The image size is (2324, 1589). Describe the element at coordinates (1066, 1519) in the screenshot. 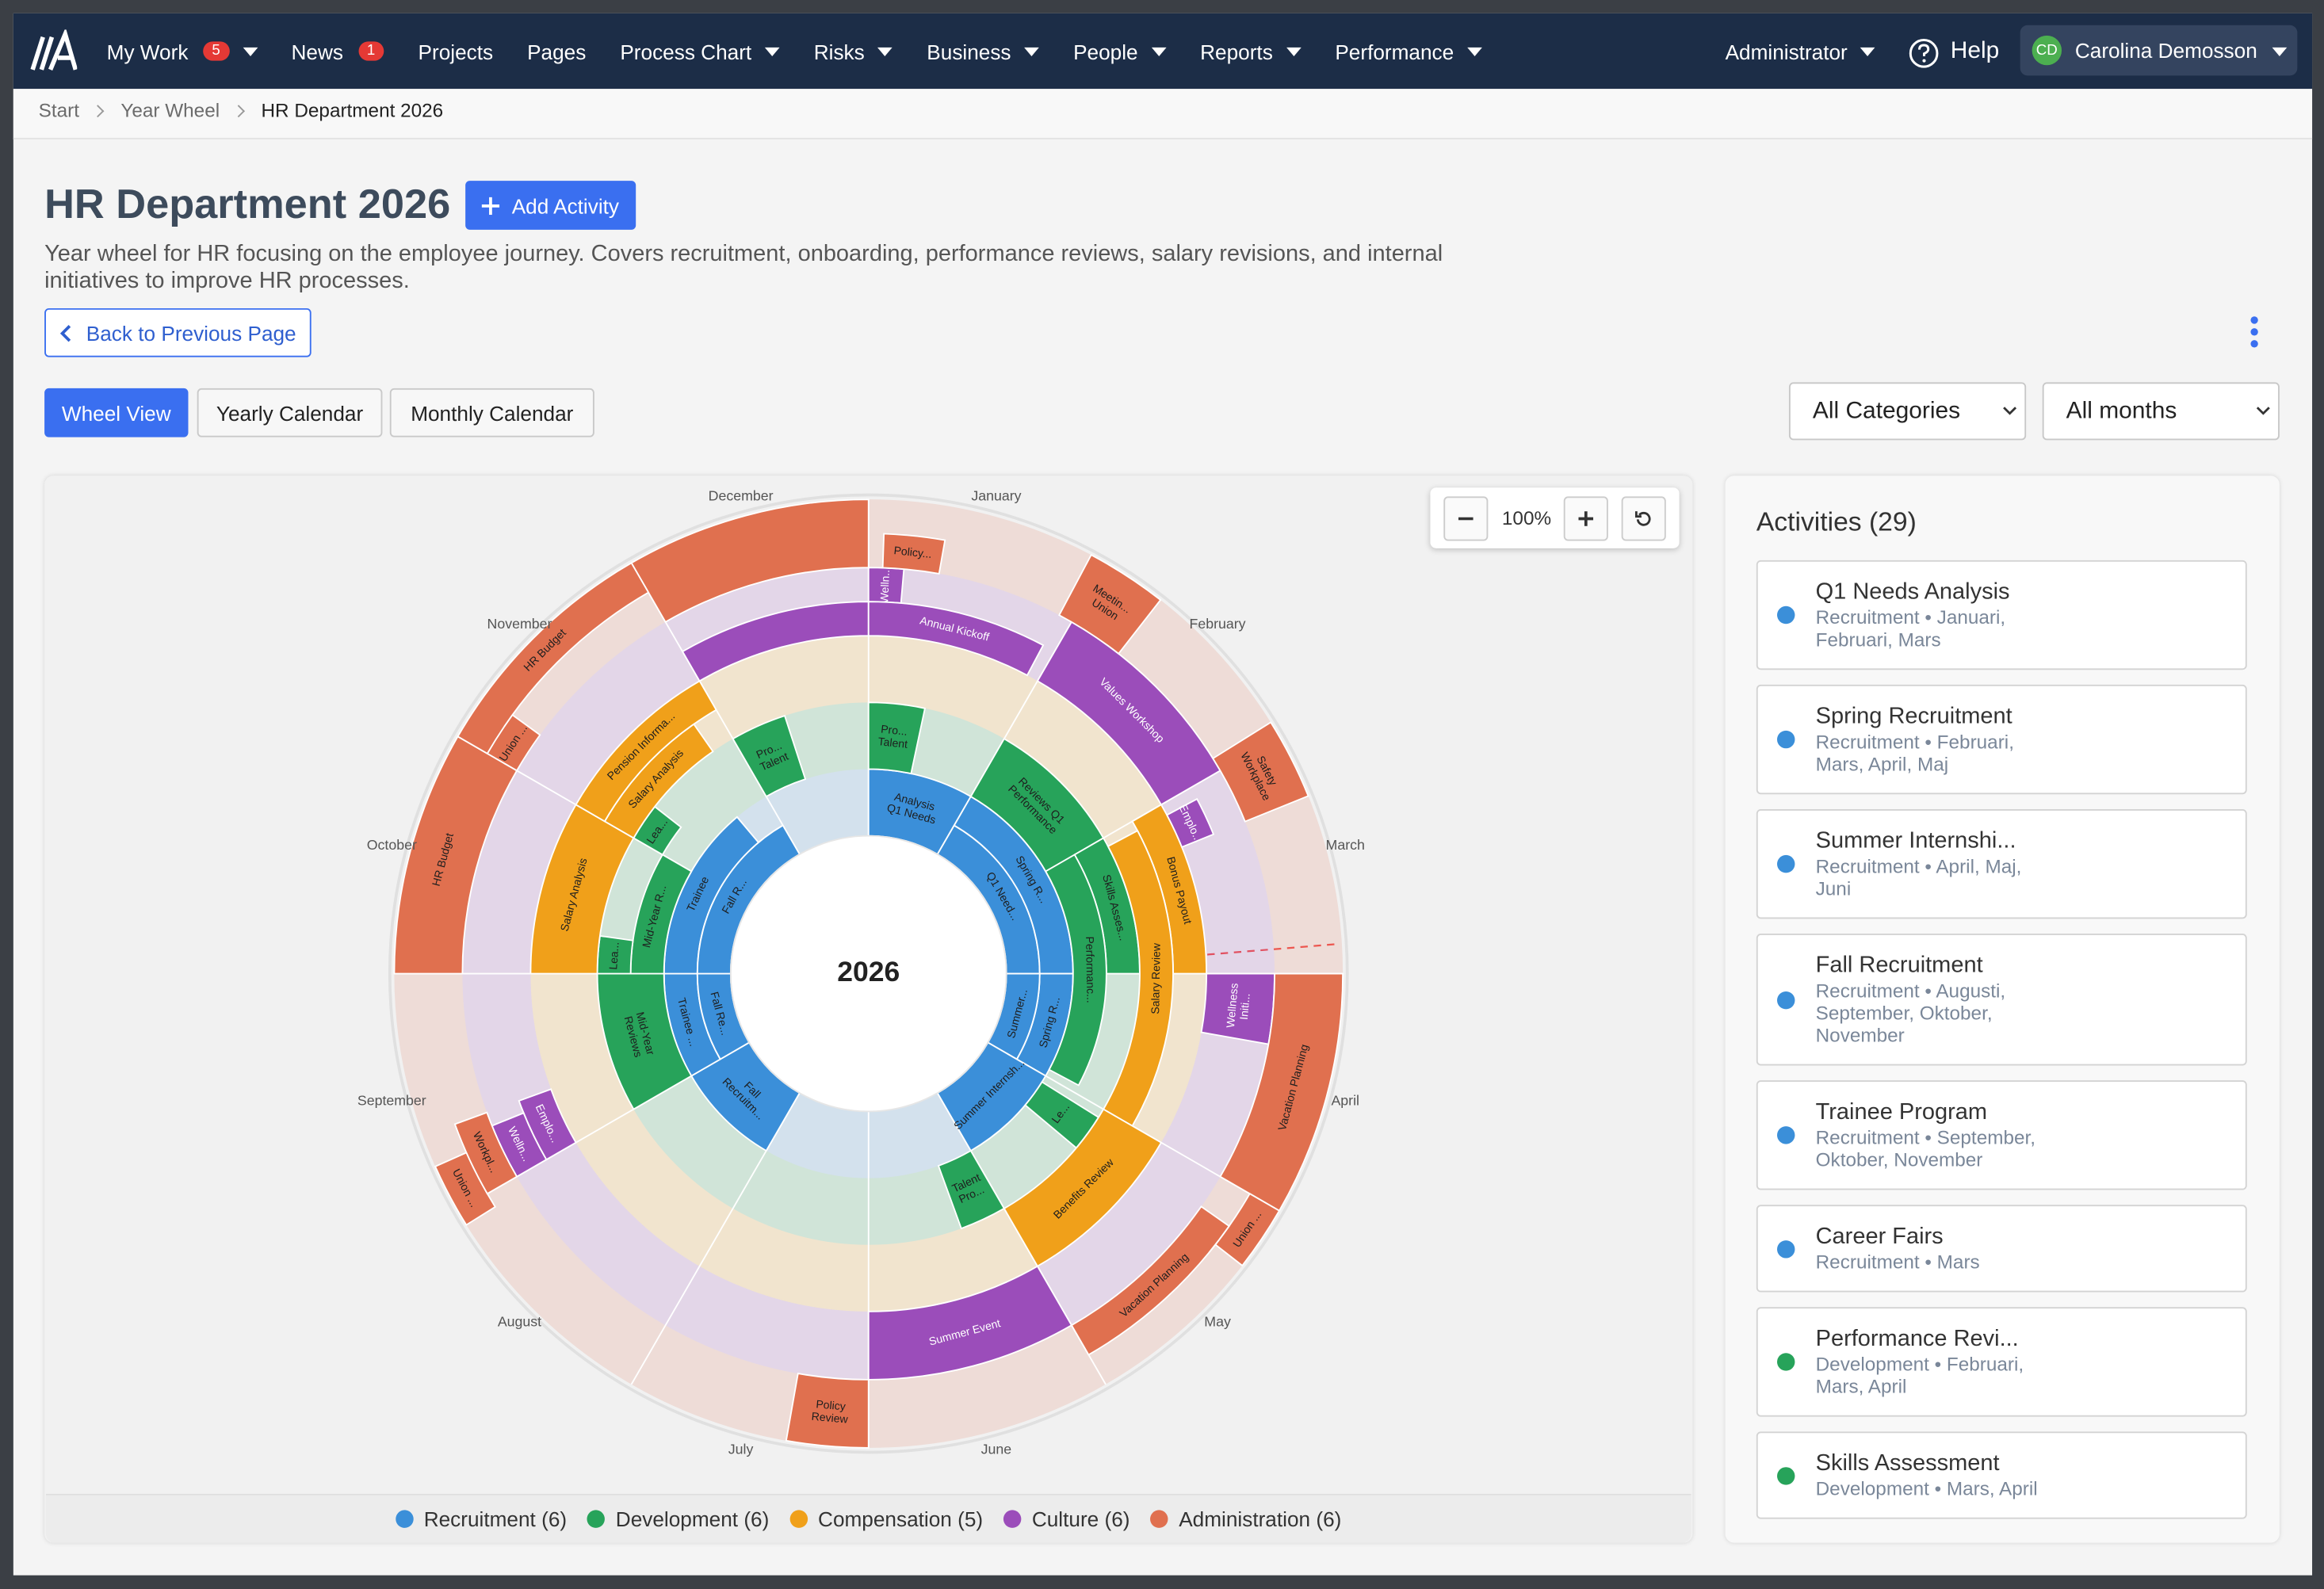

I see `legend-item: Culture (6)` at that location.